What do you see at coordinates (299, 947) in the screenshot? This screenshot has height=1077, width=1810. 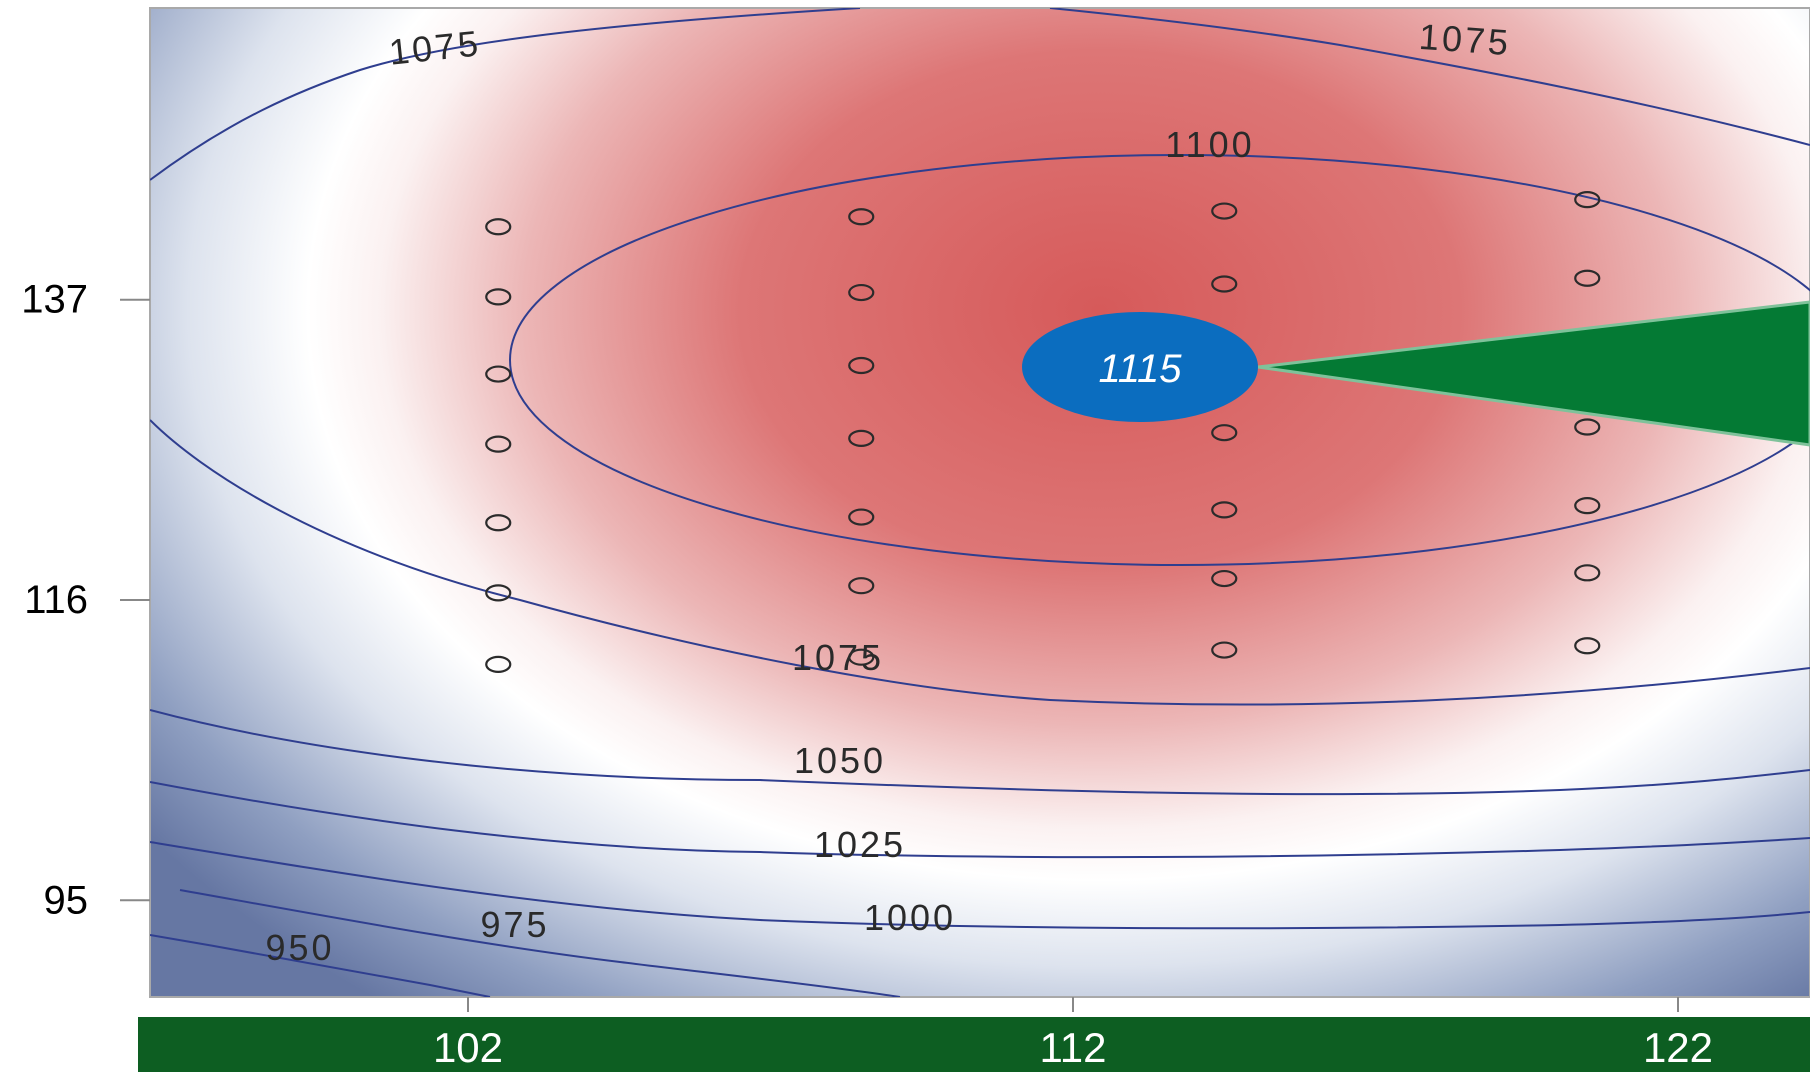 I see `contour-label: 950` at bounding box center [299, 947].